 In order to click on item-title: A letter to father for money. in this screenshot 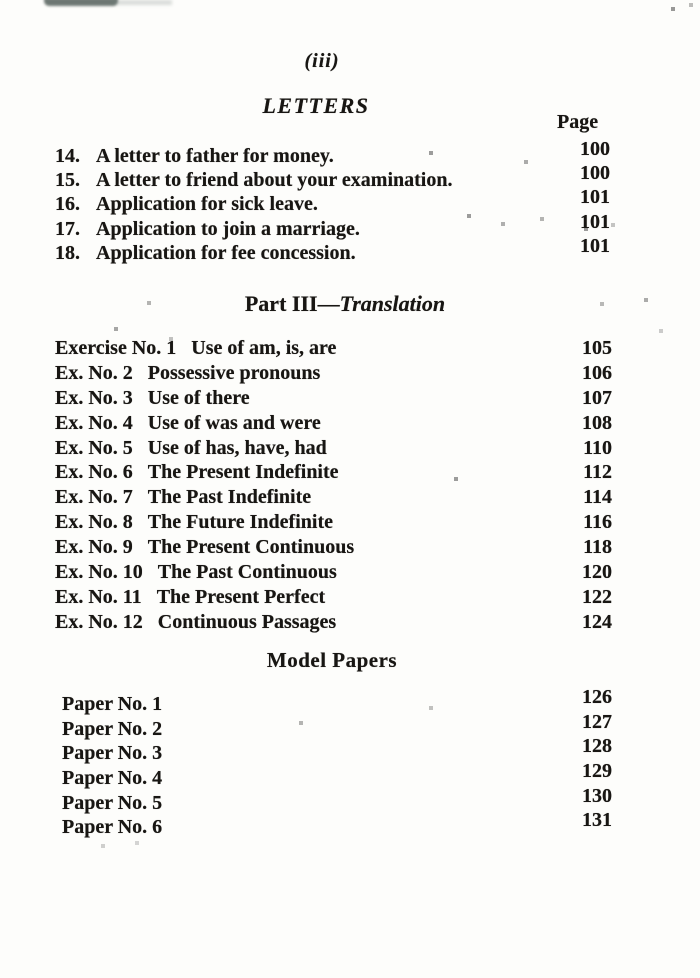, I will do `click(215, 156)`.